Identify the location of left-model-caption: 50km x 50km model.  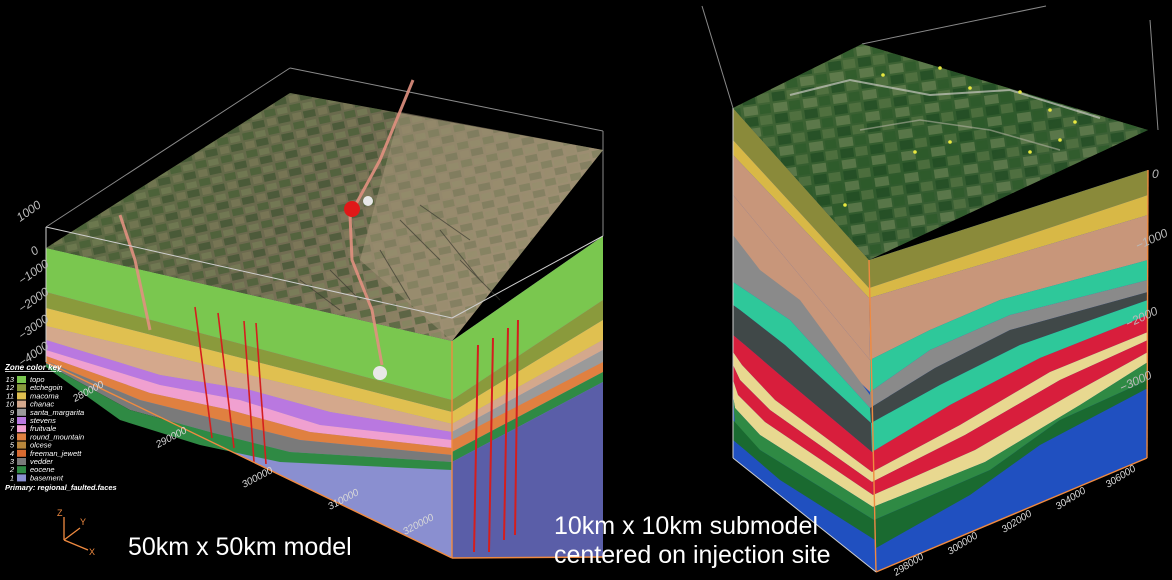
(240, 547).